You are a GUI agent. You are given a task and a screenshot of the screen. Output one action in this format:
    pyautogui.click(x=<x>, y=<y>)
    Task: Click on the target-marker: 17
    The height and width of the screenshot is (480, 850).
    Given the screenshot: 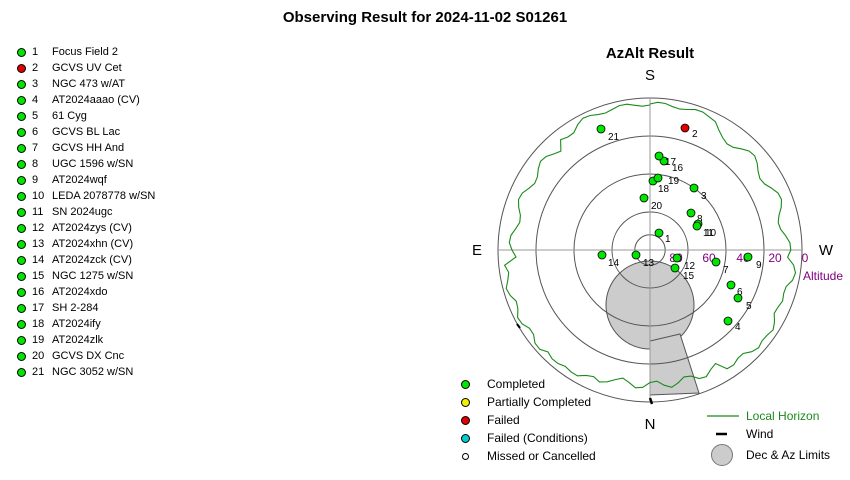 What is the action you would take?
    pyautogui.click(x=665, y=159)
    